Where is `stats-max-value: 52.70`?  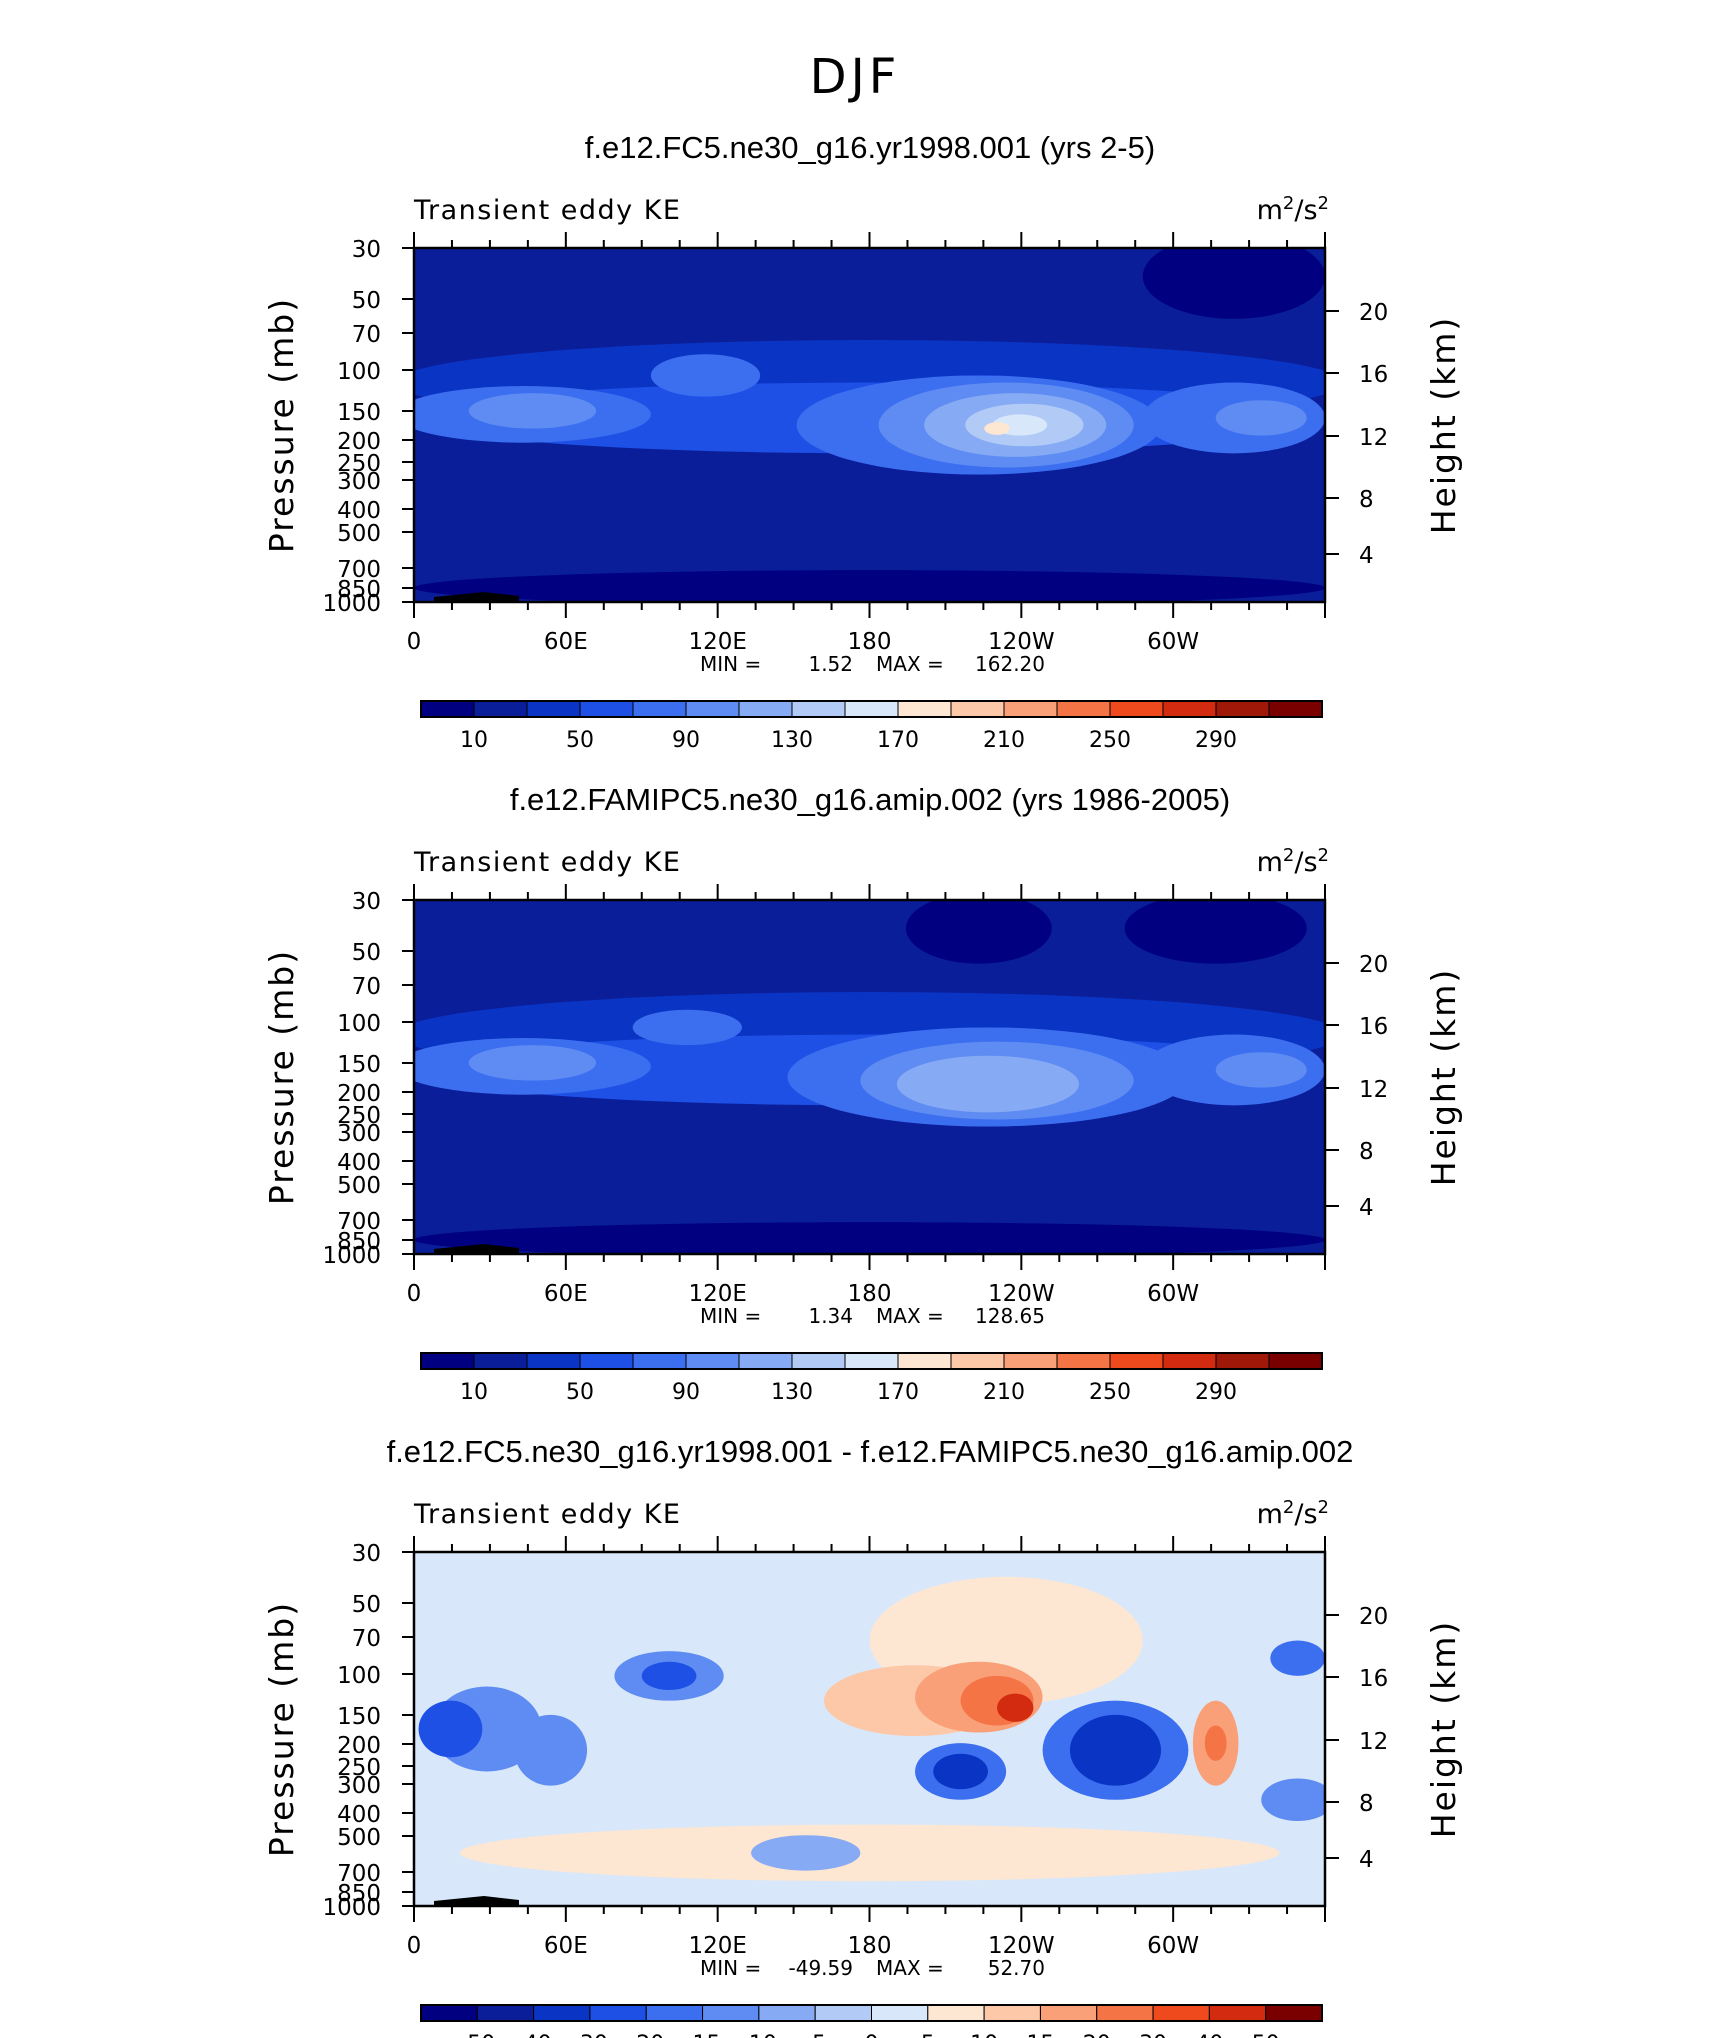
stats-max-value: 52.70 is located at coordinates (1016, 1968).